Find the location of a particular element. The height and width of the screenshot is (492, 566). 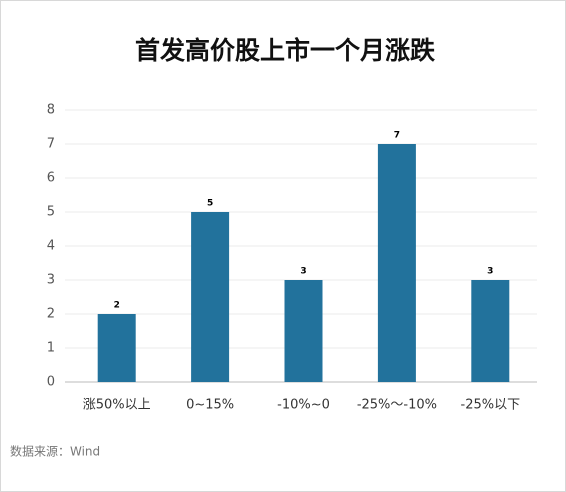

y-tick-label: 6 is located at coordinates (51, 178).